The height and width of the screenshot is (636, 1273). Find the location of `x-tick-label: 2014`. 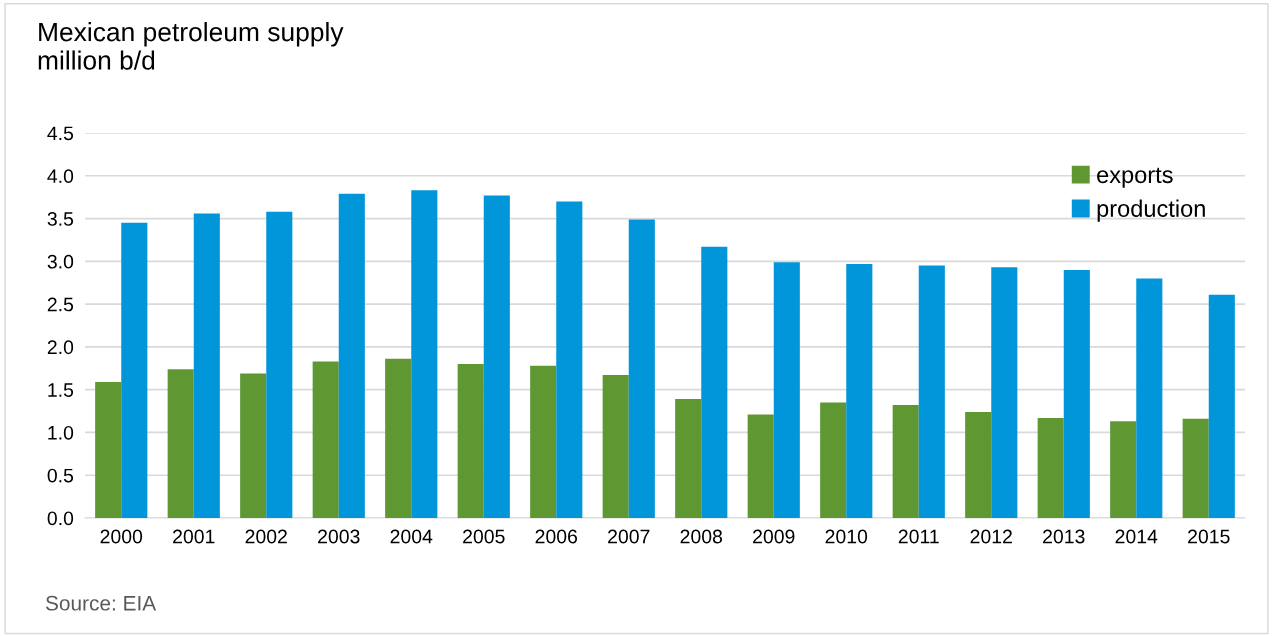

x-tick-label: 2014 is located at coordinates (1136, 536).